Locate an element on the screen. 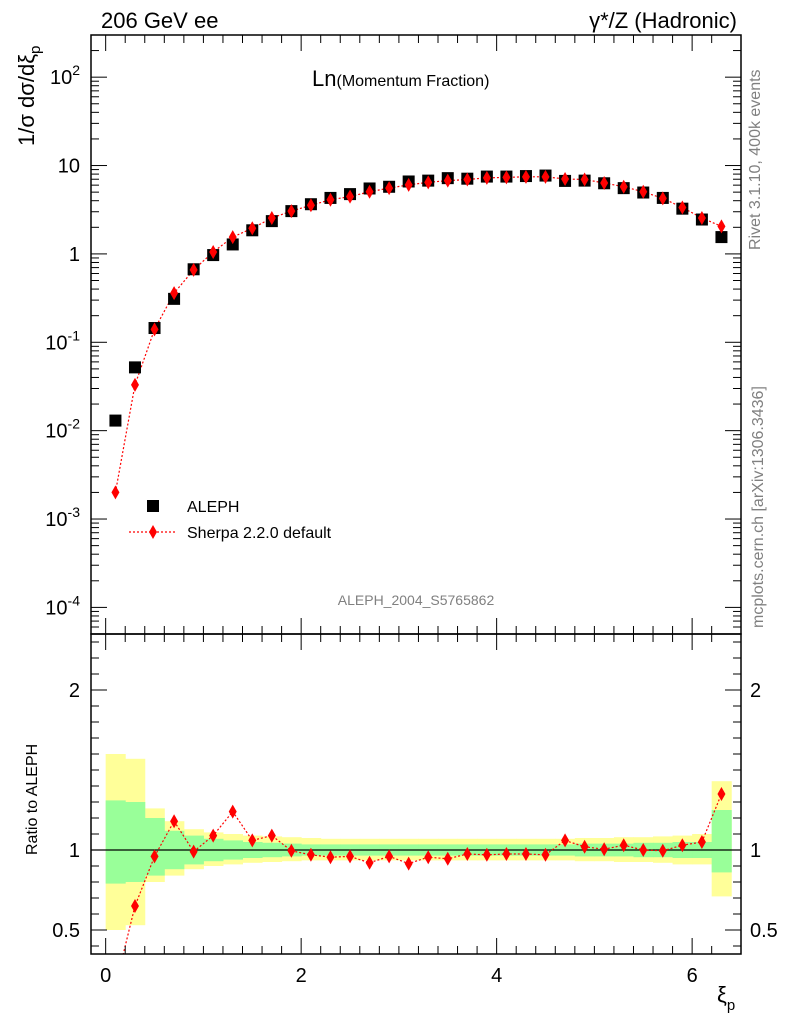  main-title-big: Ln is located at coordinates (324, 78).